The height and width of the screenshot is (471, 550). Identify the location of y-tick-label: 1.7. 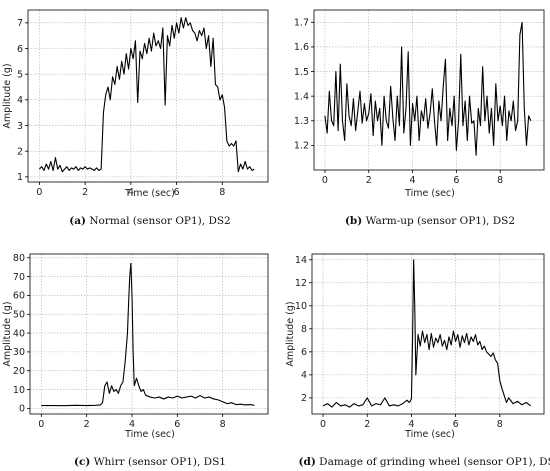
(301, 23).